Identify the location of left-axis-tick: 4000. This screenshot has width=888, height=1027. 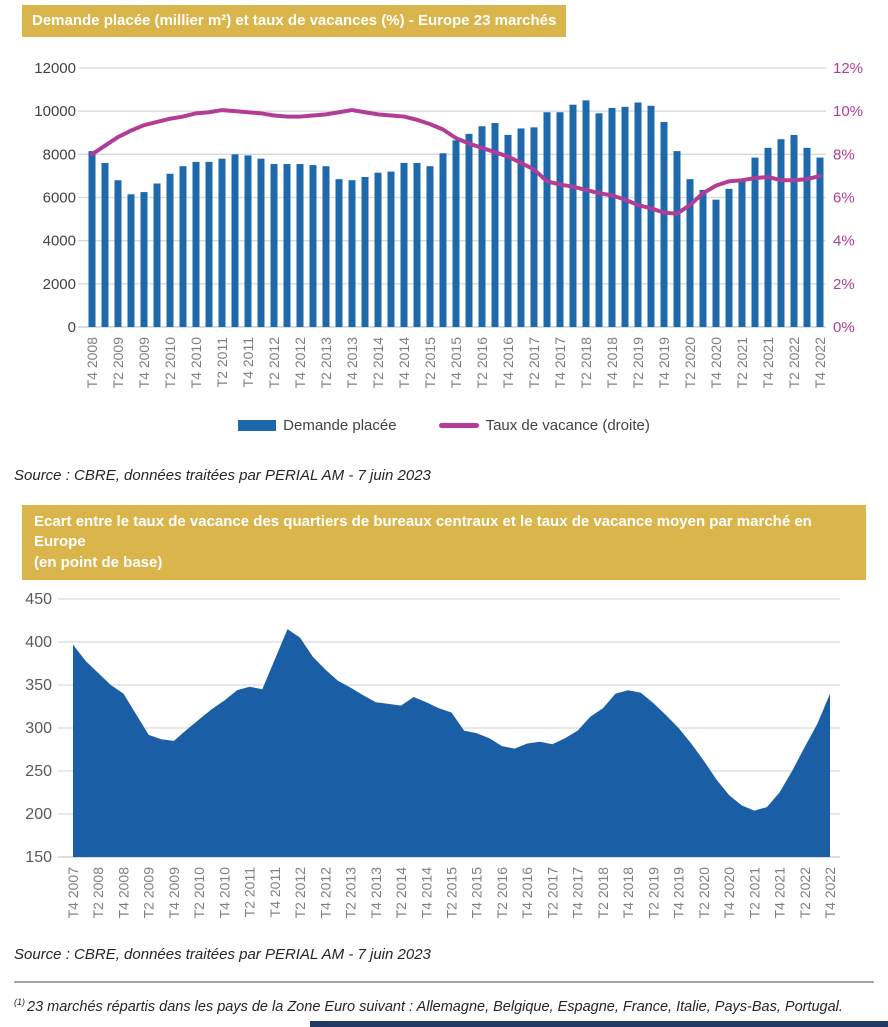
(59, 241).